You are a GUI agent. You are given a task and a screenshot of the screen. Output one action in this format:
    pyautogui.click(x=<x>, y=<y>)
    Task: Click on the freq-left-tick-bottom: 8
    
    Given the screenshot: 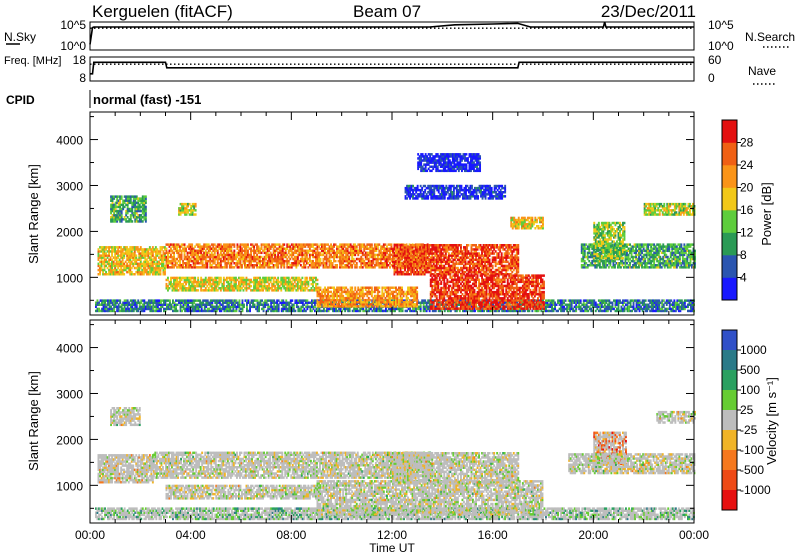 What is the action you would take?
    pyautogui.click(x=82, y=78)
    